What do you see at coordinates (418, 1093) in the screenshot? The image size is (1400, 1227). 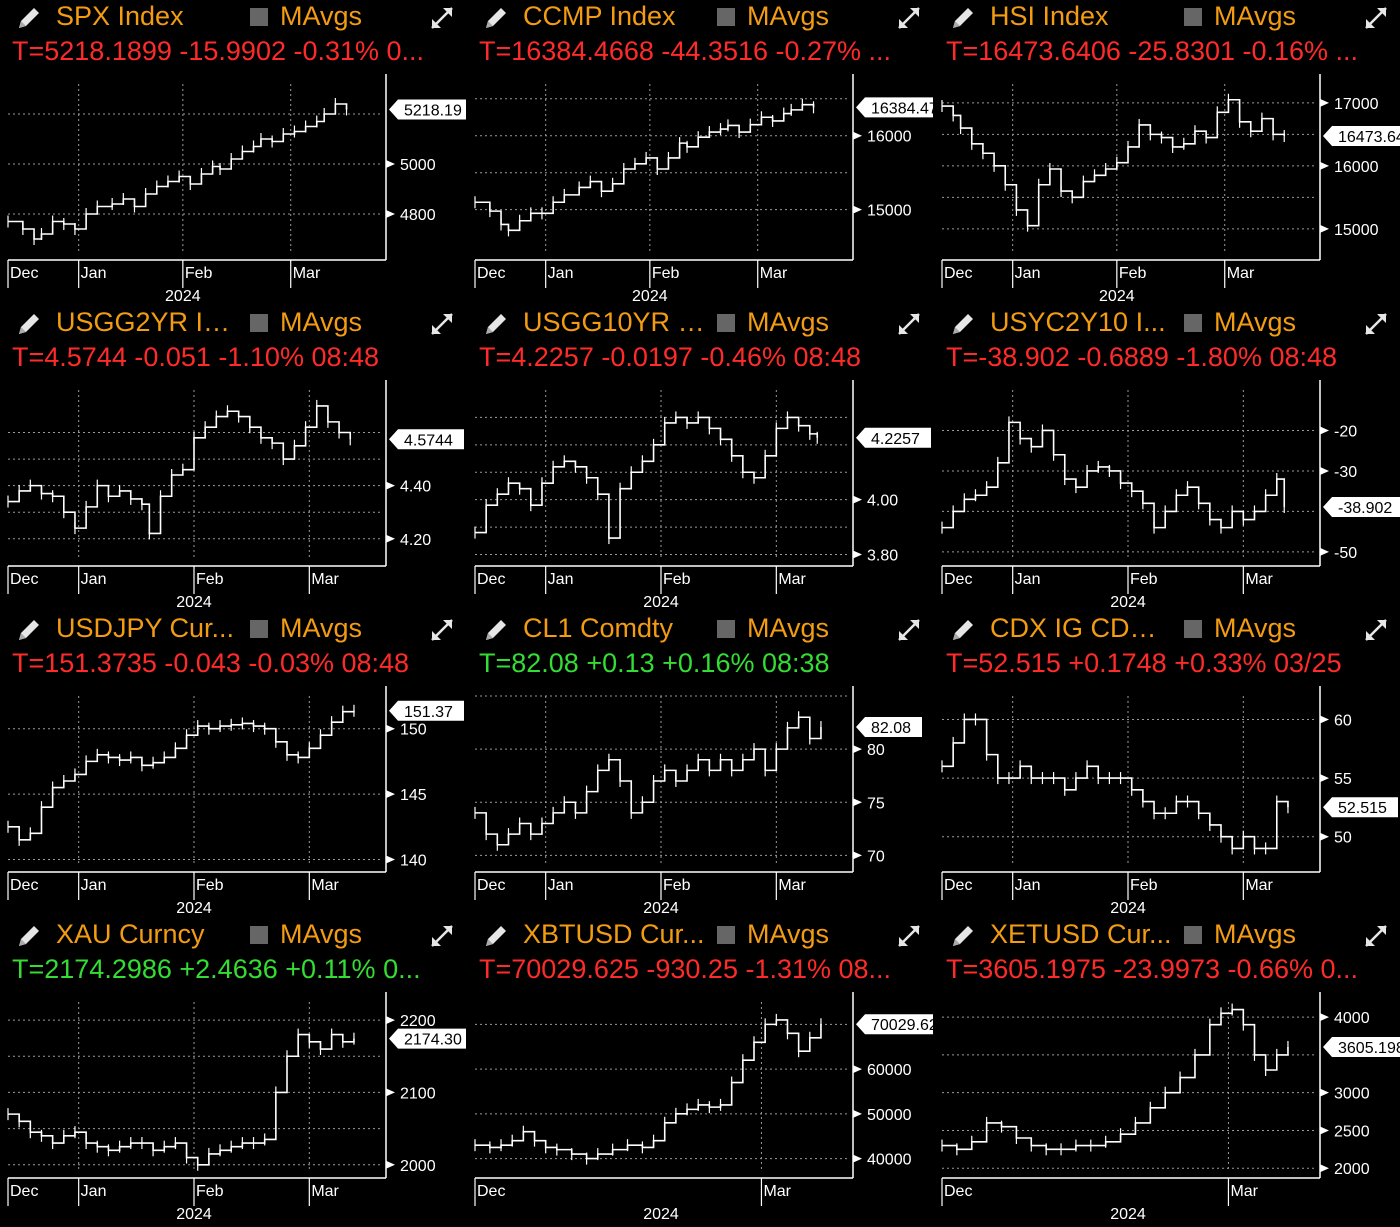 I see `y-tick-label: 2100` at bounding box center [418, 1093].